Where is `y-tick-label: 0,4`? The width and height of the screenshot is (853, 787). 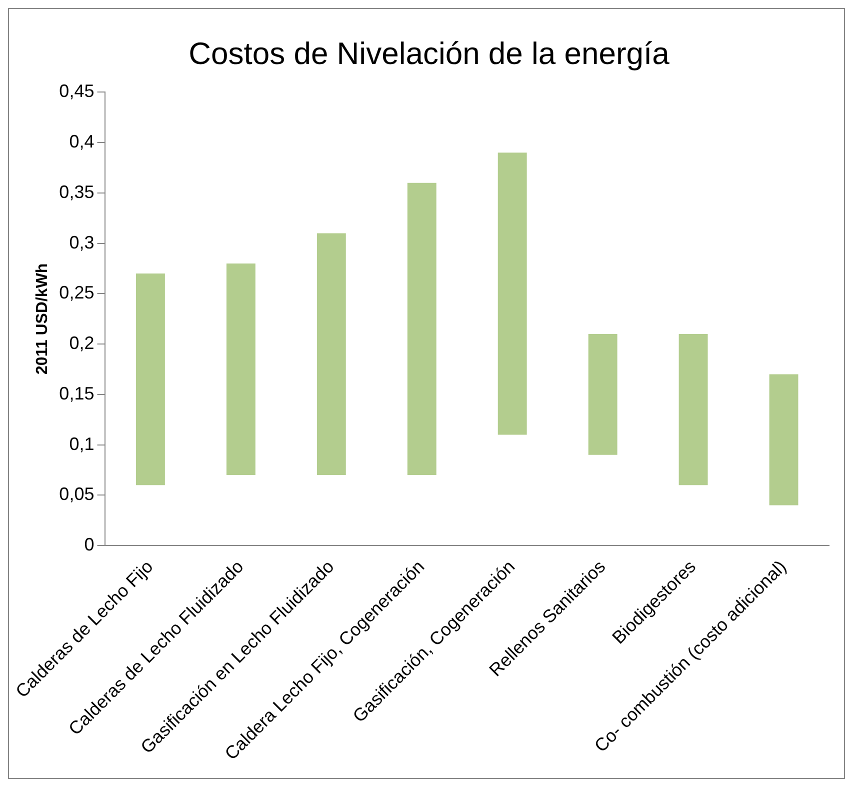
y-tick-label: 0,4 is located at coordinates (81, 142).